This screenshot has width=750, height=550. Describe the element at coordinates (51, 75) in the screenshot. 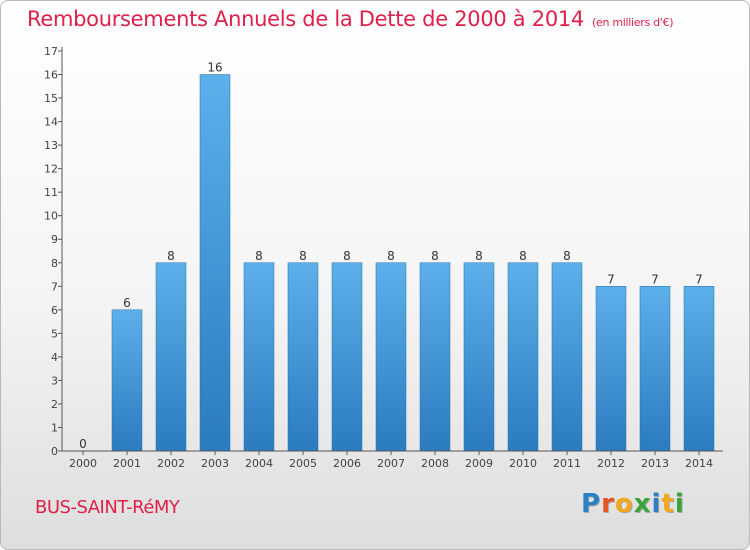

I see `y-tick-label: 16` at that location.